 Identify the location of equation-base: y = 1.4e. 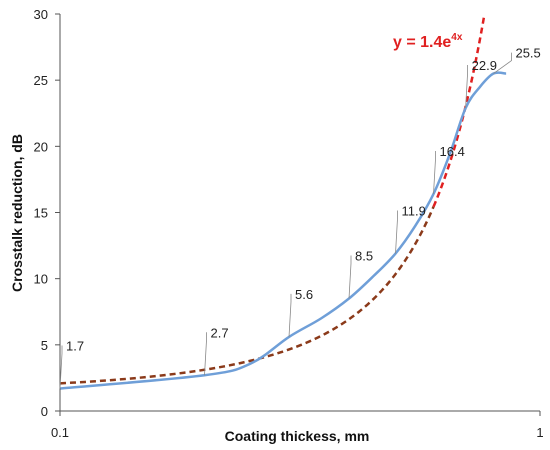
(422, 42).